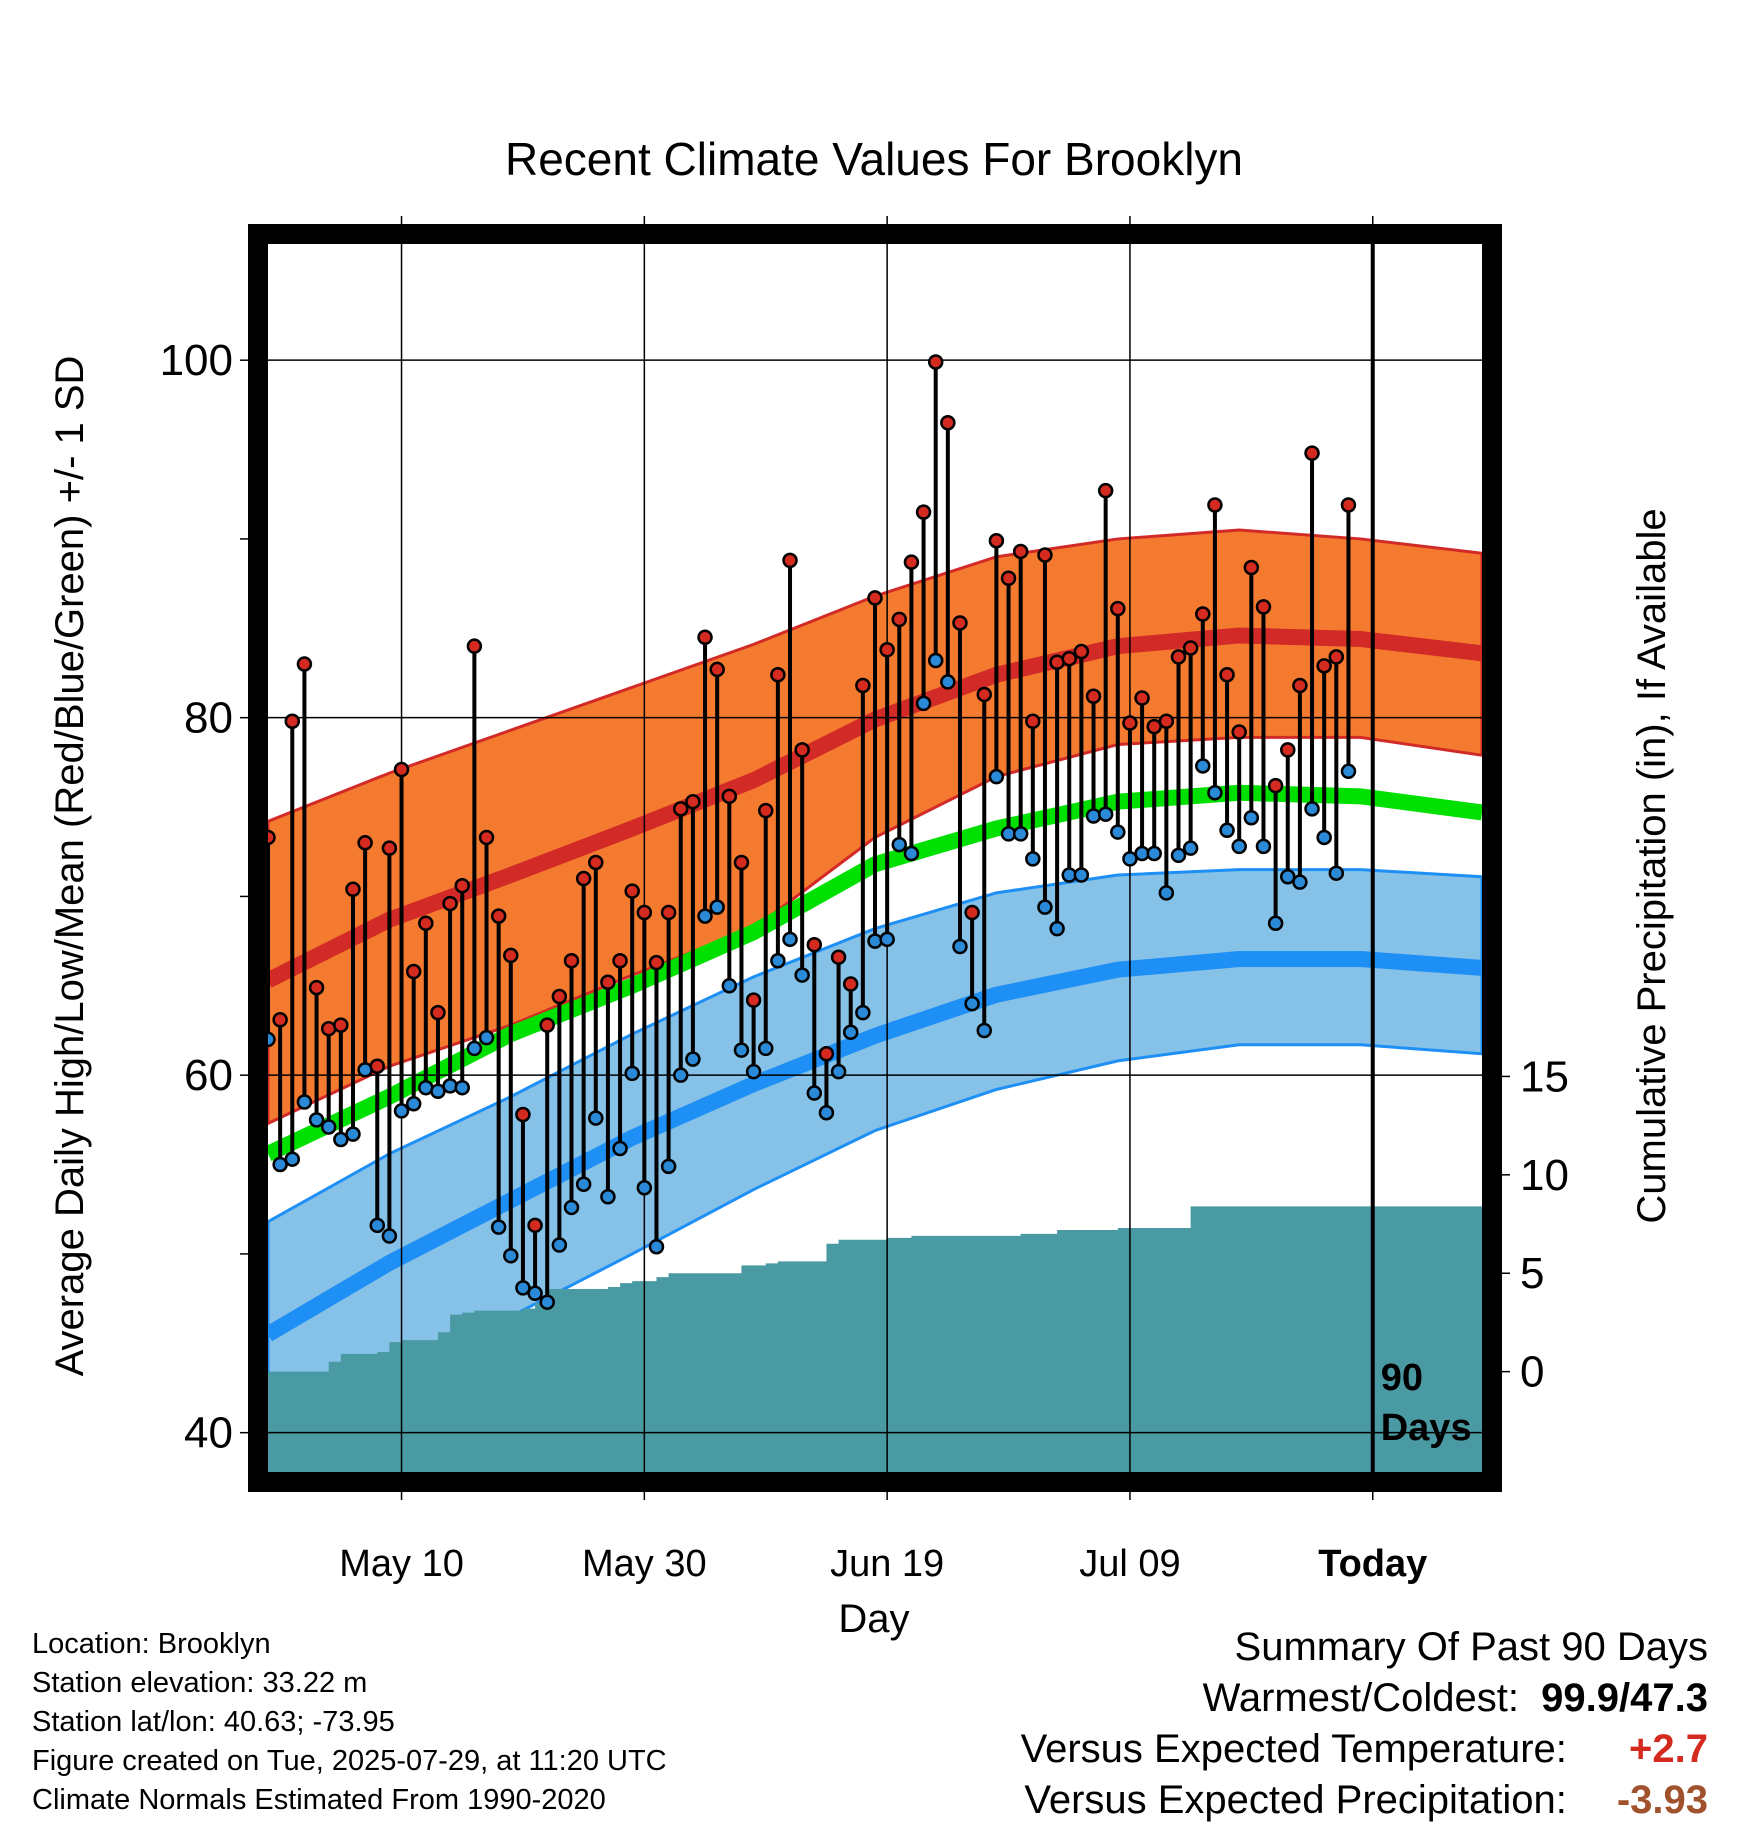 The width and height of the screenshot is (1748, 1828). Describe the element at coordinates (1624, 1698) in the screenshot. I see `warm-cold-value: 99.9/47.3` at that location.